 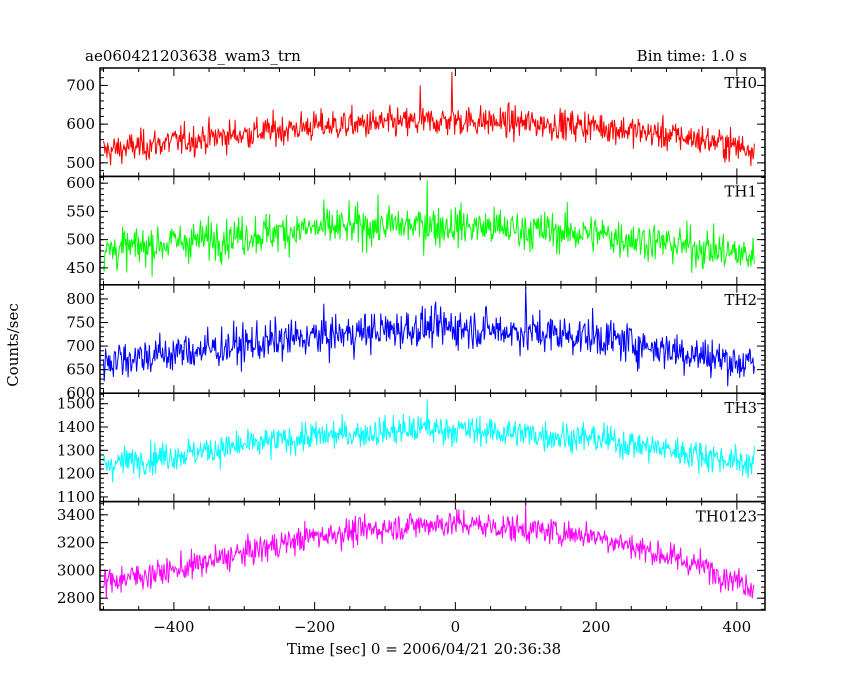 I want to click on y-tick-label: 3400, so click(x=76, y=515).